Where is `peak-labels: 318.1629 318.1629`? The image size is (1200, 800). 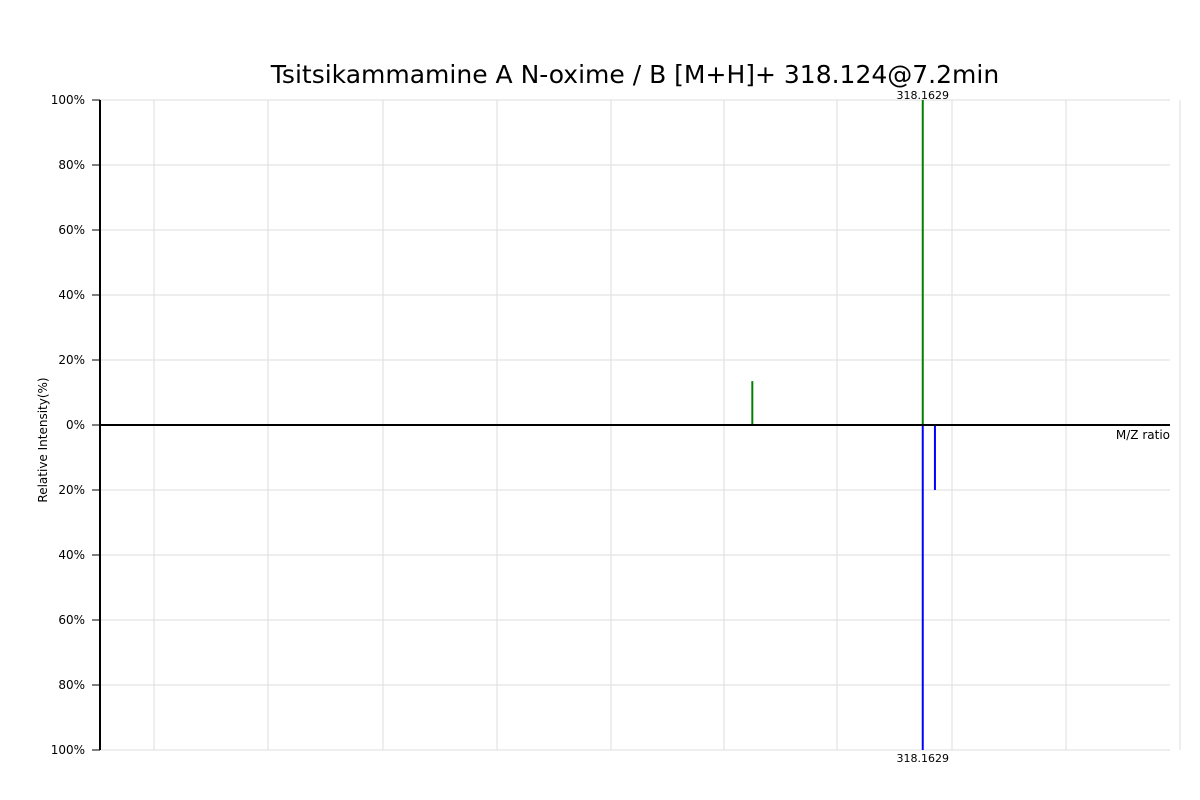
peak-labels: 318.1629 318.1629 is located at coordinates (923, 427).